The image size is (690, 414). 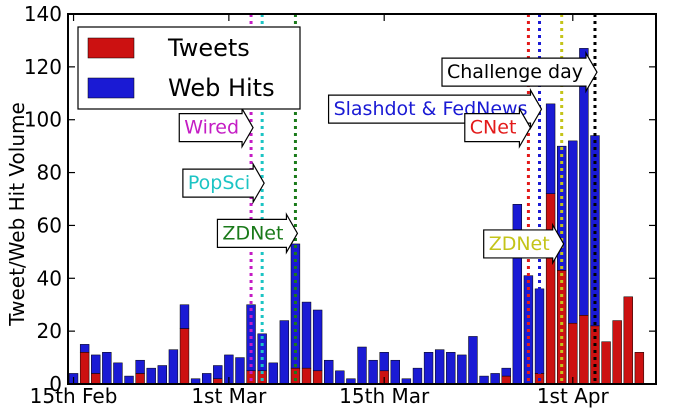 I want to click on legend-swatch-tweets, so click(x=111, y=48).